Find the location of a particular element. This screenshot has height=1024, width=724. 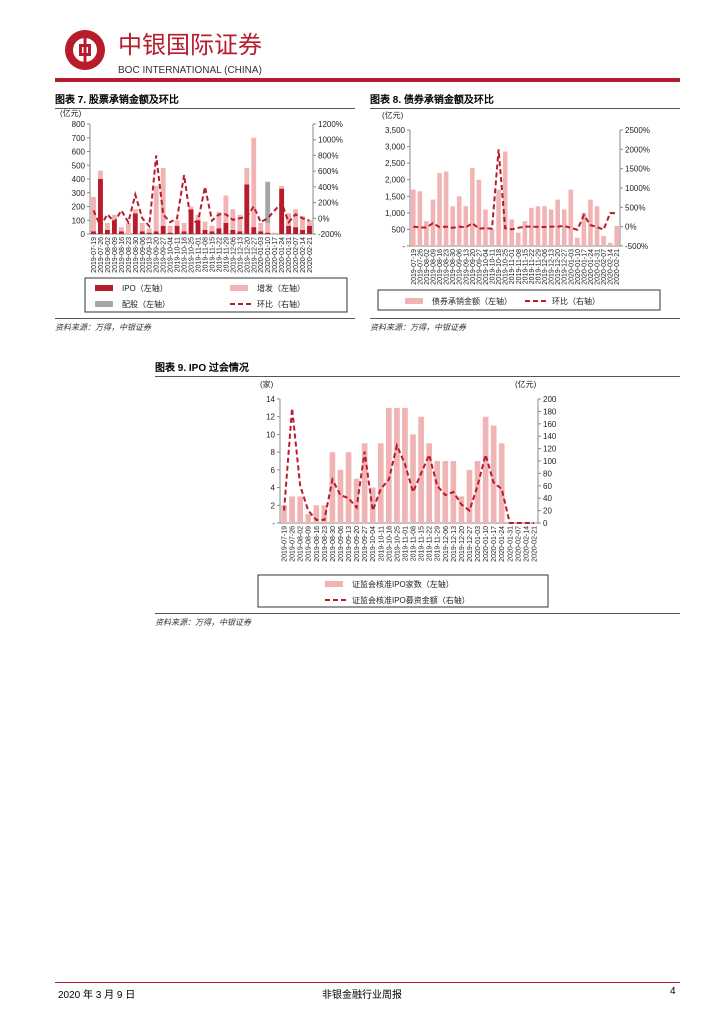

x-tick-label: 2019-09-06 is located at coordinates (460, 267).